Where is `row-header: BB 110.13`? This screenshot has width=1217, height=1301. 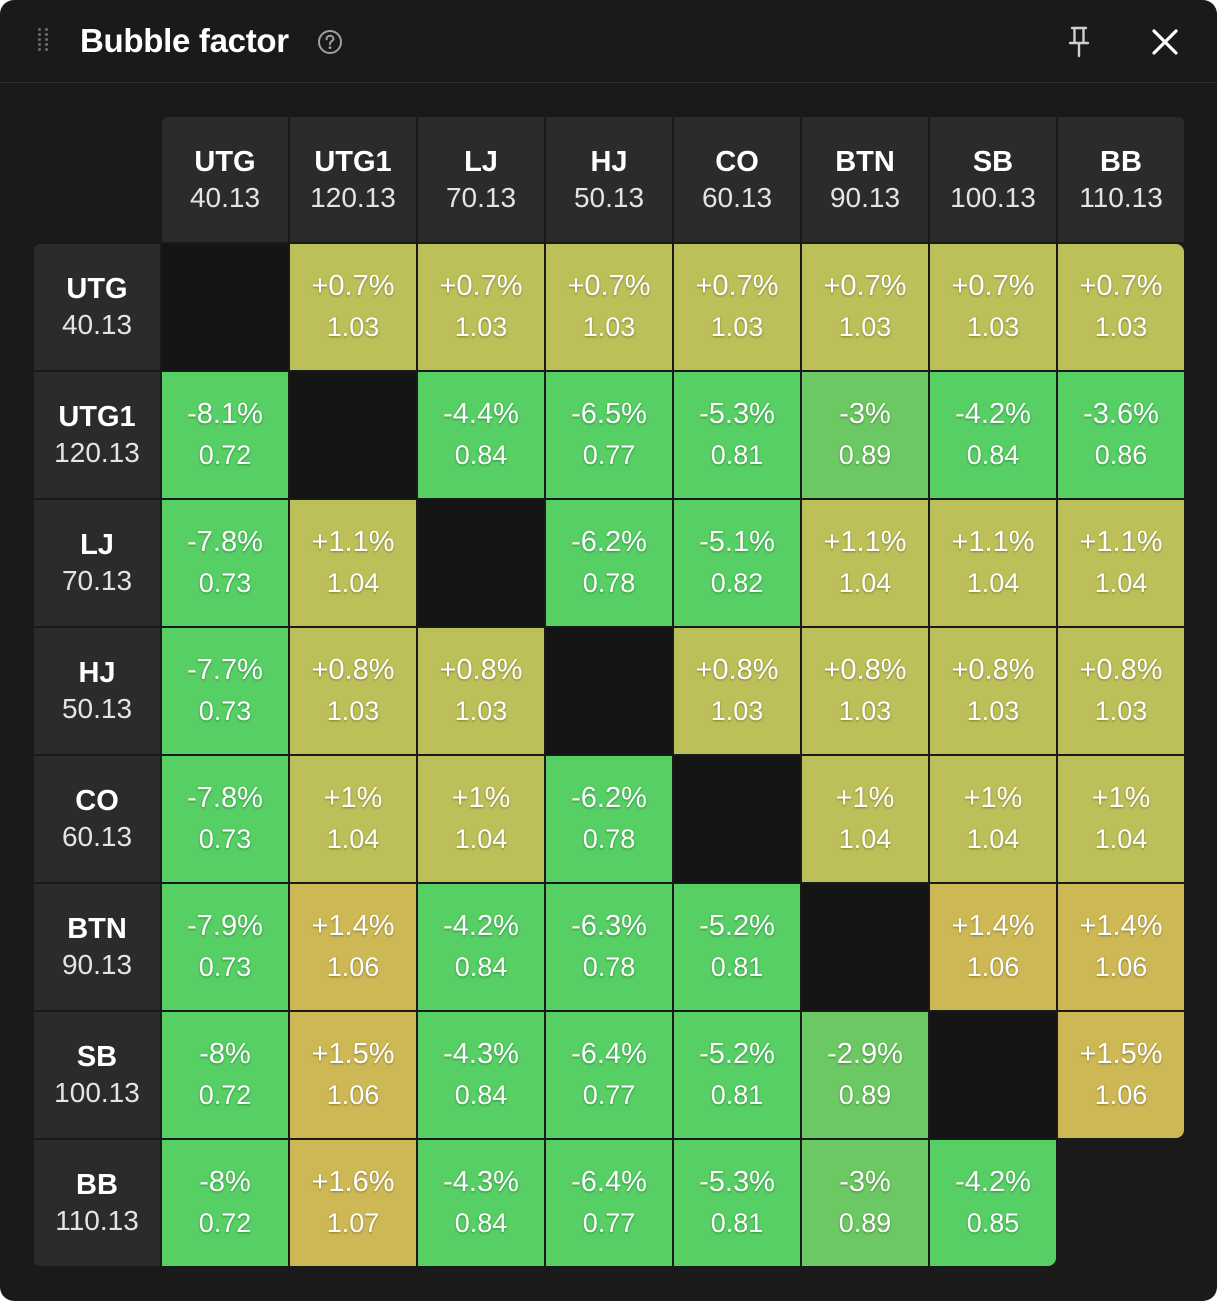 row-header: BB 110.13 is located at coordinates (97, 1203).